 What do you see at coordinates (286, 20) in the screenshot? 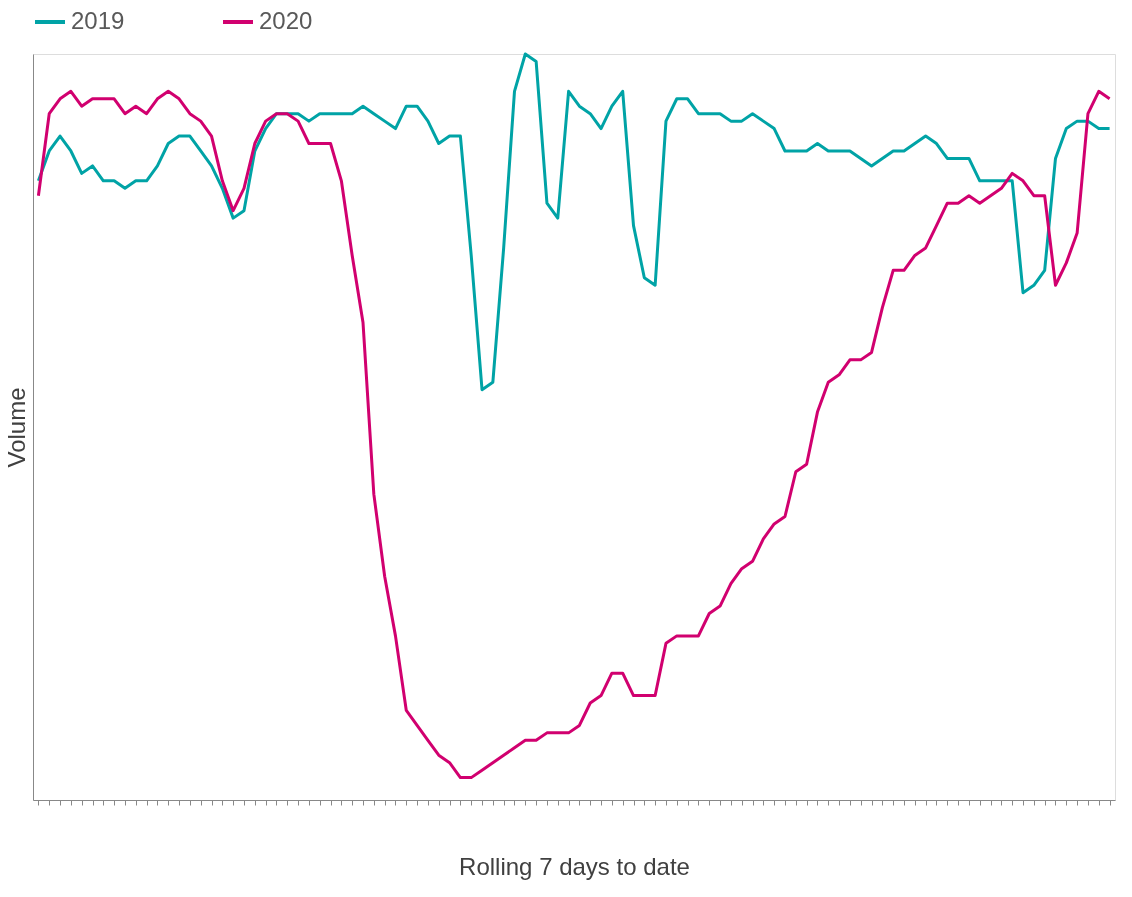
I see `legend-label: 2020` at bounding box center [286, 20].